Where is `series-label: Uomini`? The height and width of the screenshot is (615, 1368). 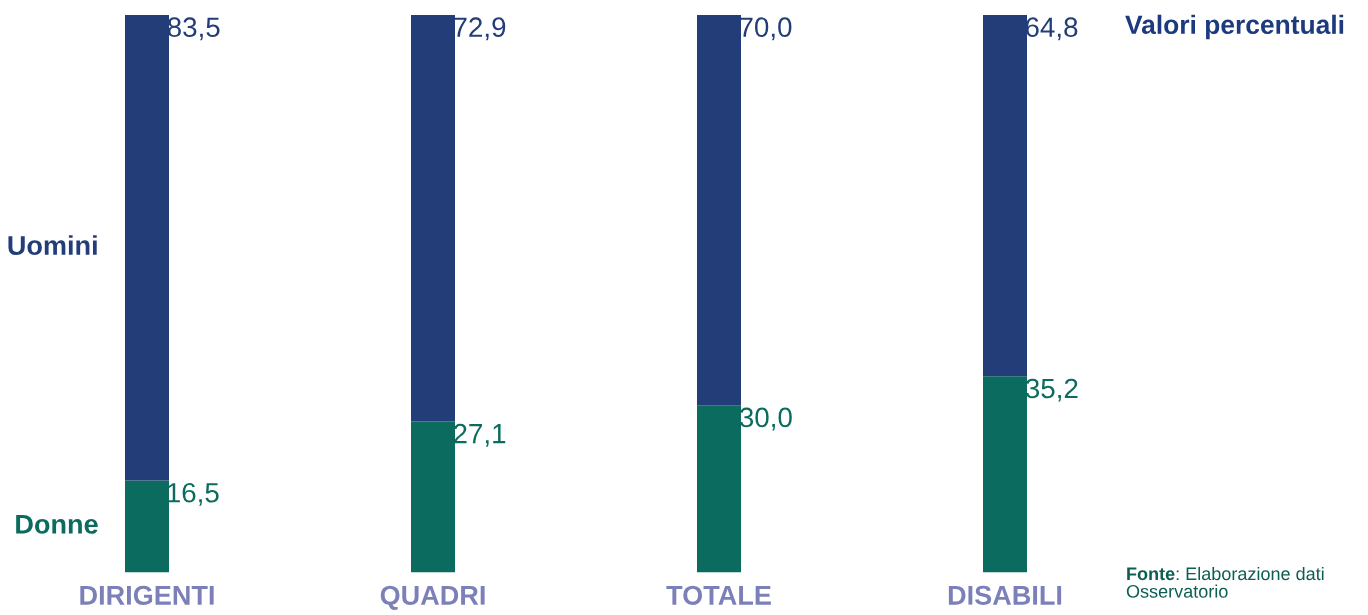
series-label: Uomini is located at coordinates (52, 245).